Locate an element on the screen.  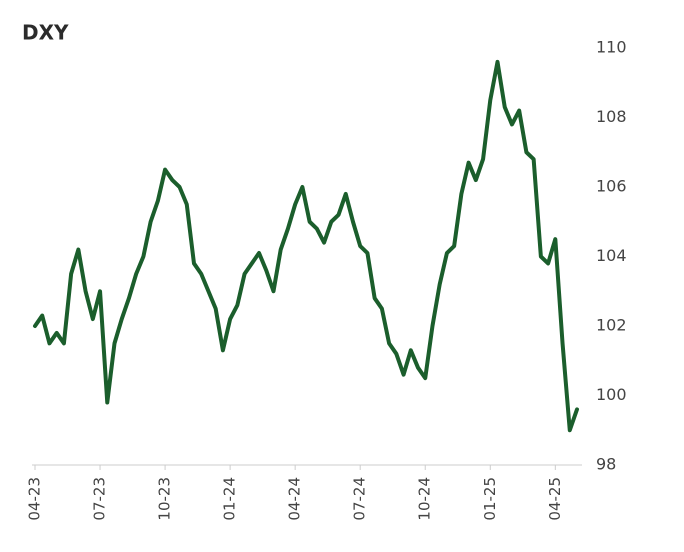
x-tick-label: 10-24 is located at coordinates (425, 499).